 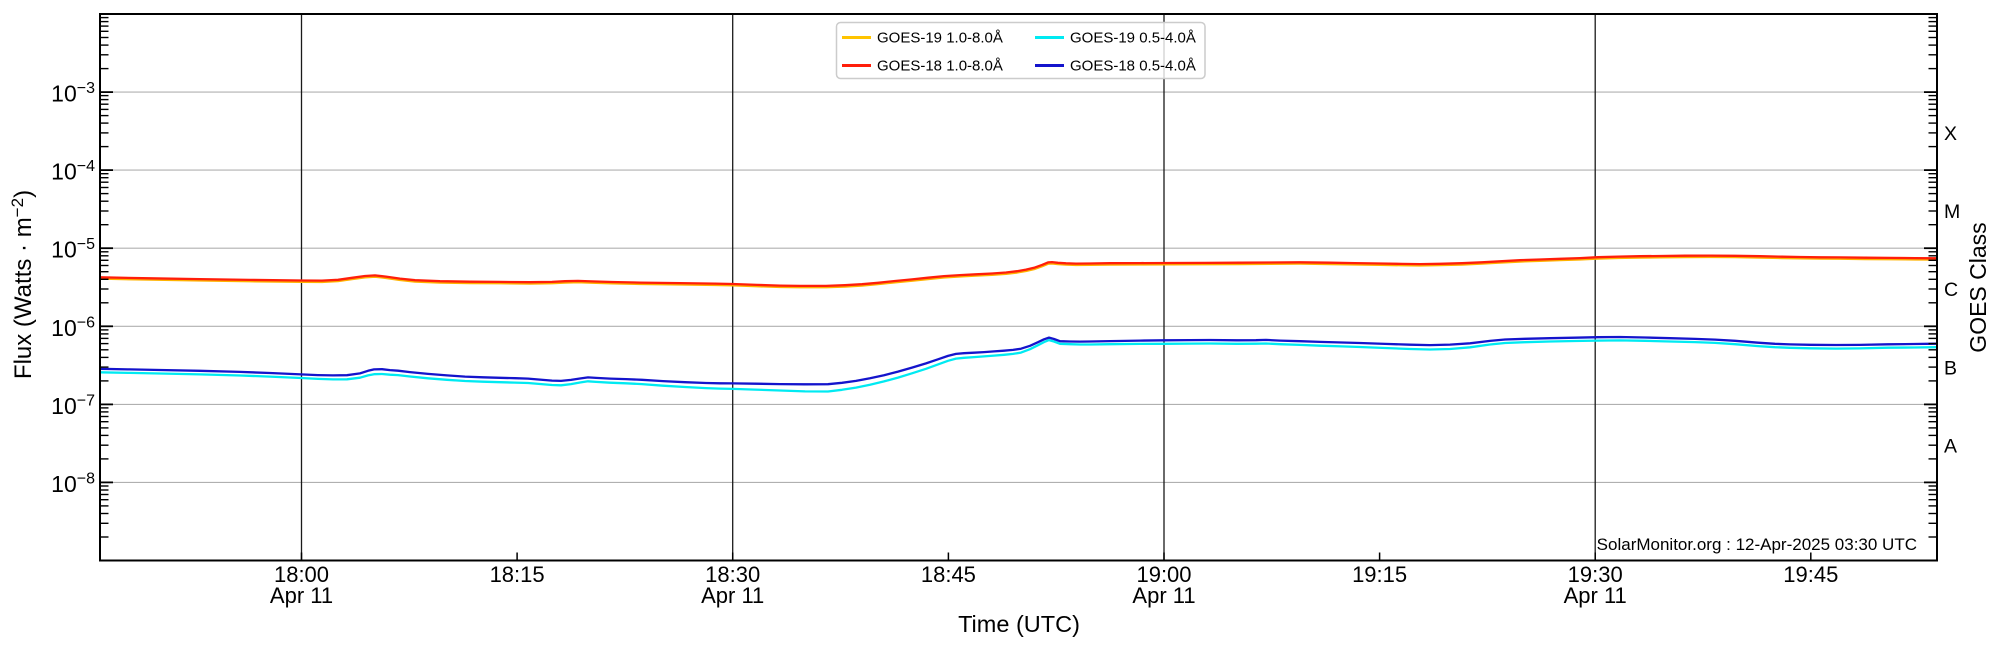 What do you see at coordinates (1978, 287) in the screenshot?
I see `svg-text: GOES Class` at bounding box center [1978, 287].